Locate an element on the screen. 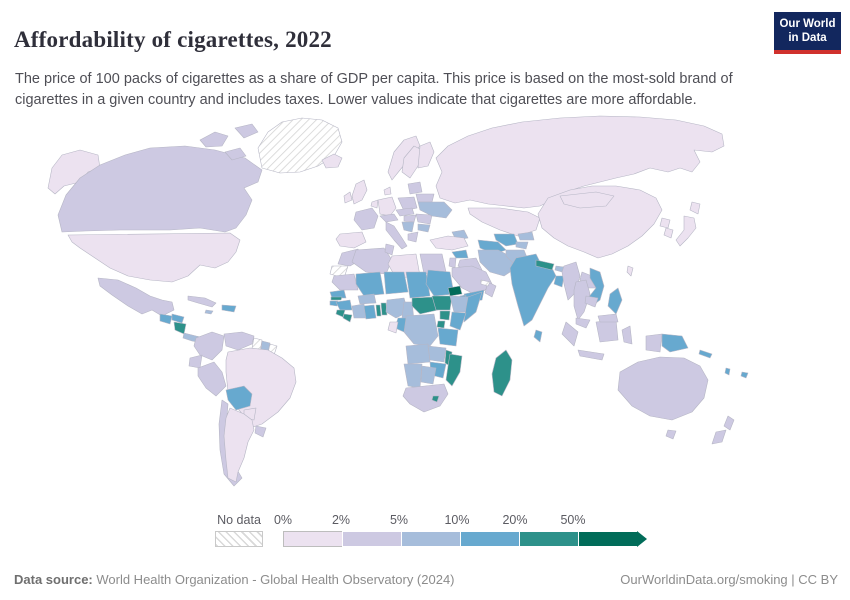  country-south-korea is located at coordinates (668, 233).